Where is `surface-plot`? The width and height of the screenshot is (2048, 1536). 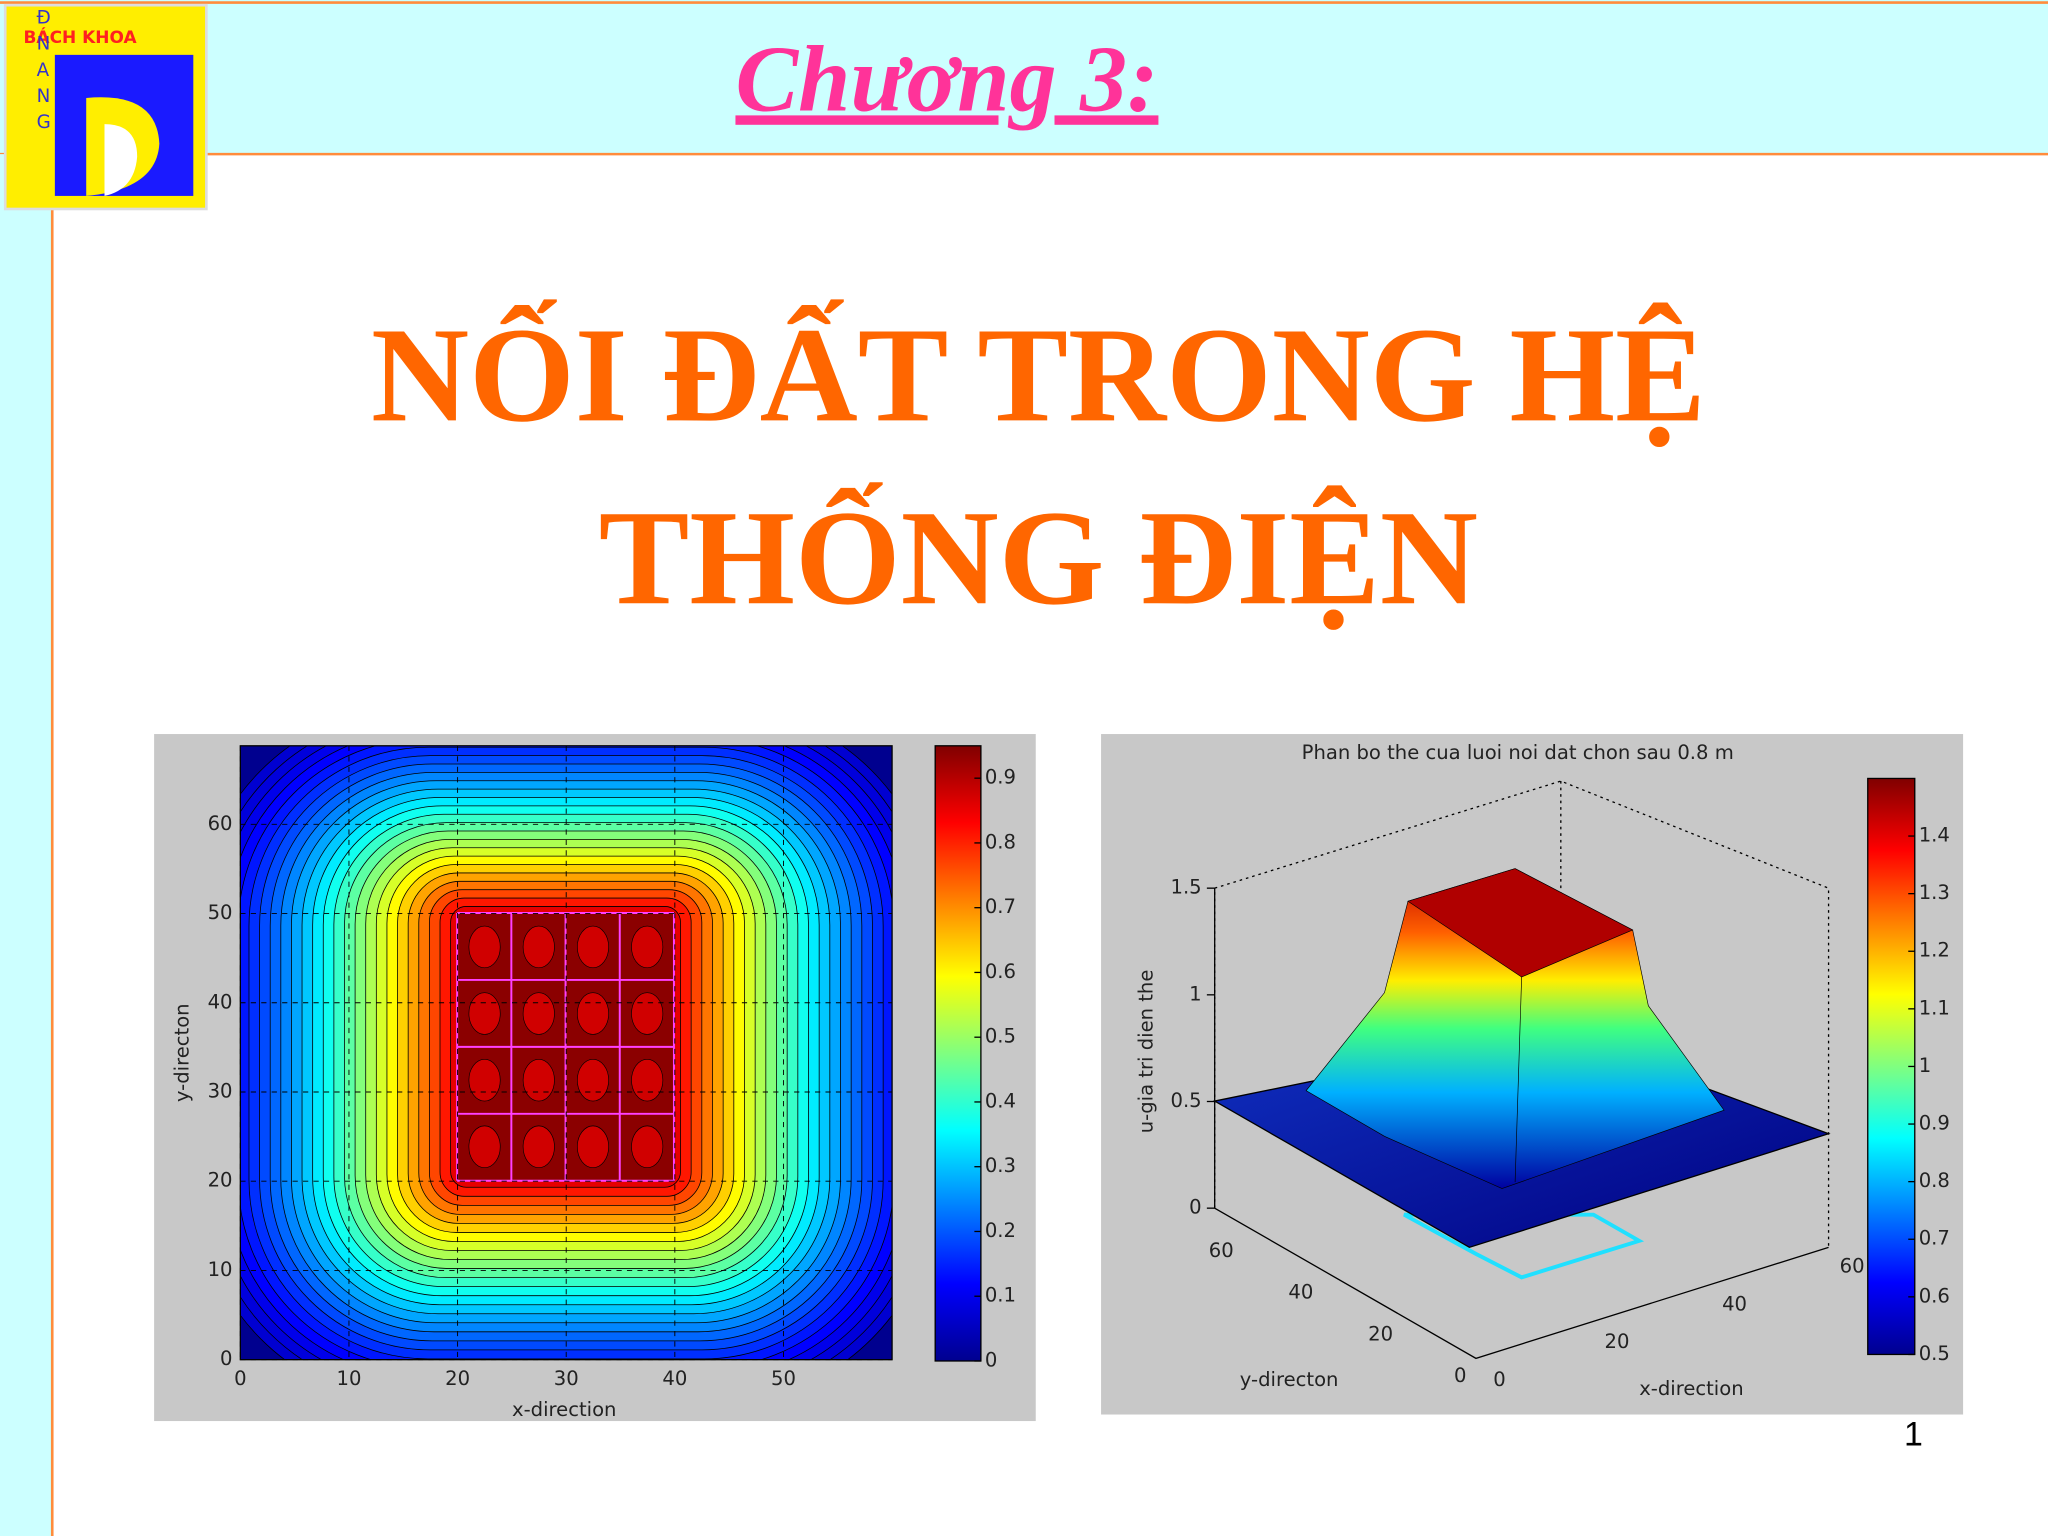
surface-plot is located at coordinates (1521, 1070).